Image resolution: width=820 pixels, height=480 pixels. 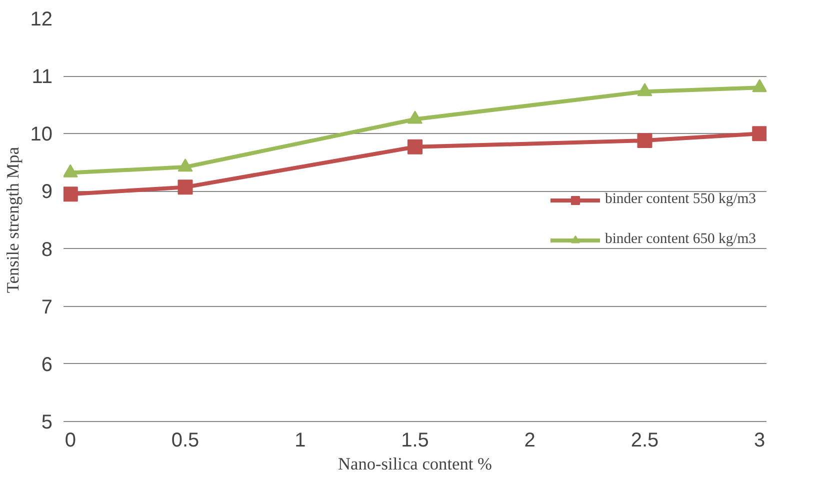 What do you see at coordinates (12, 220) in the screenshot?
I see `y-axis-title: Tensile strength Mpa` at bounding box center [12, 220].